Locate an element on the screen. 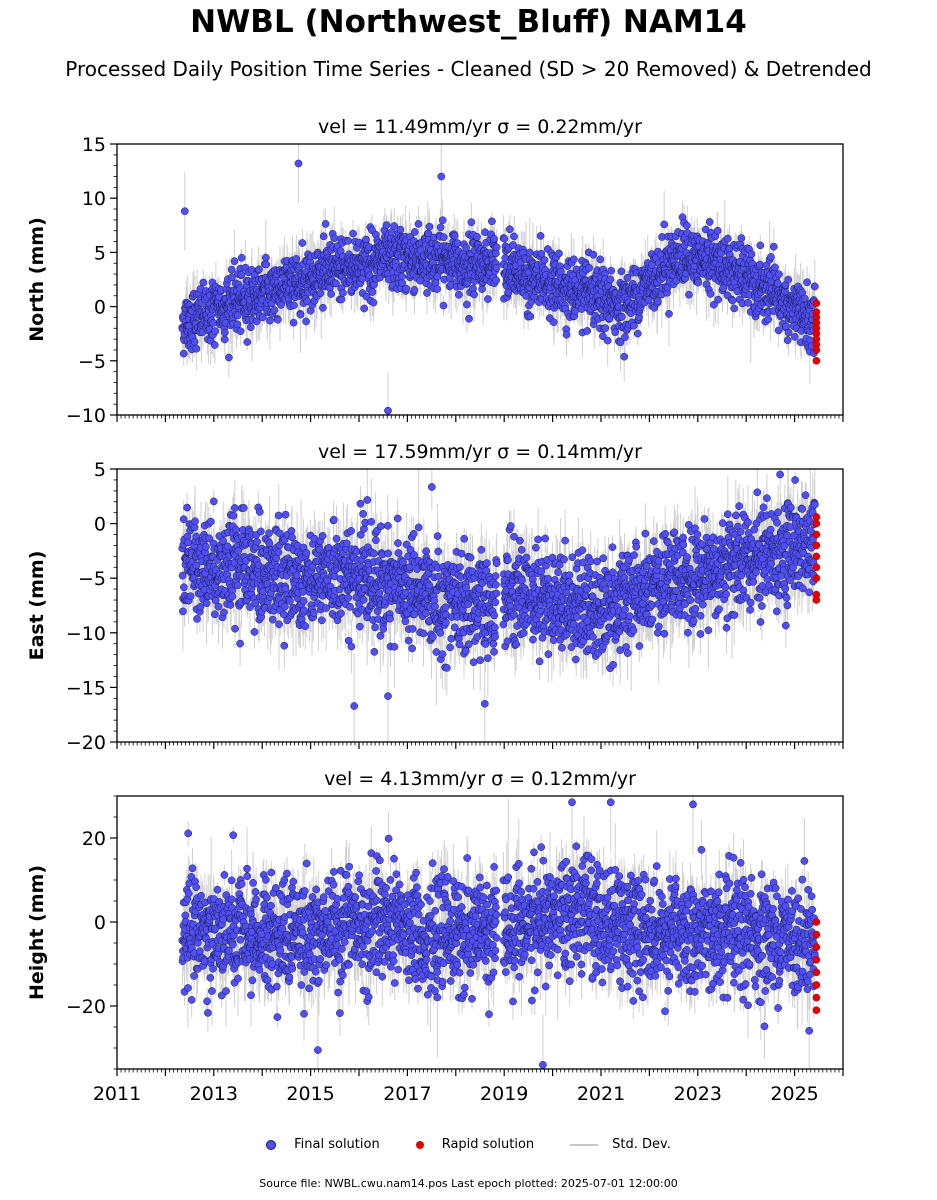  rapid-points-north is located at coordinates (816, 332).